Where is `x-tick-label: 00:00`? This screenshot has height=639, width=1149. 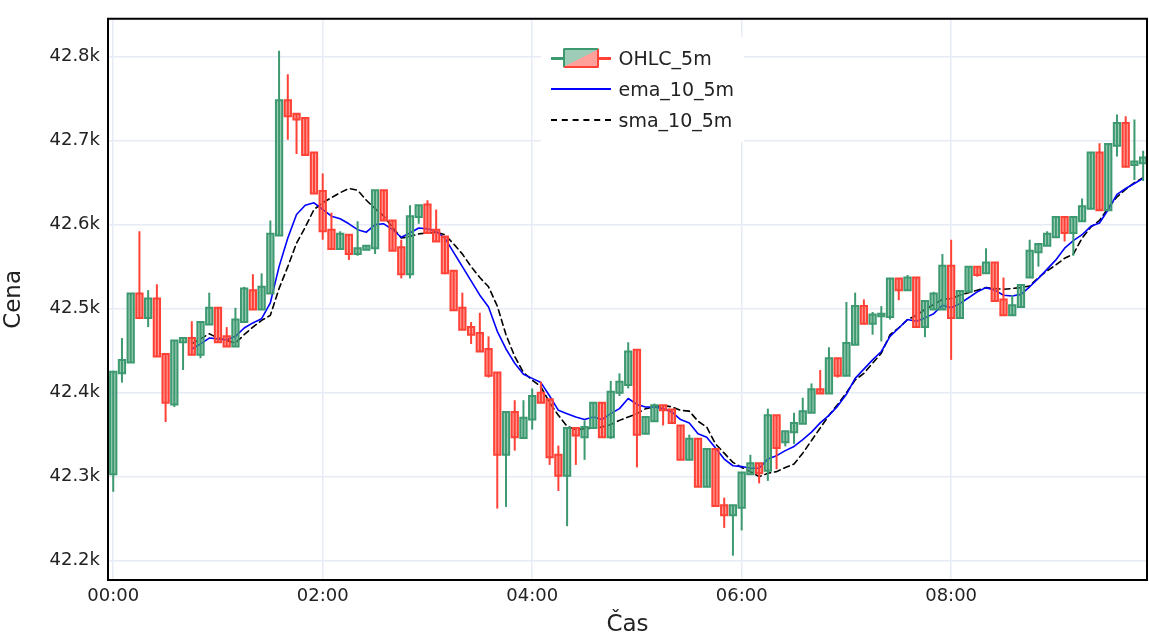
x-tick-label: 00:00 is located at coordinates (113, 595).